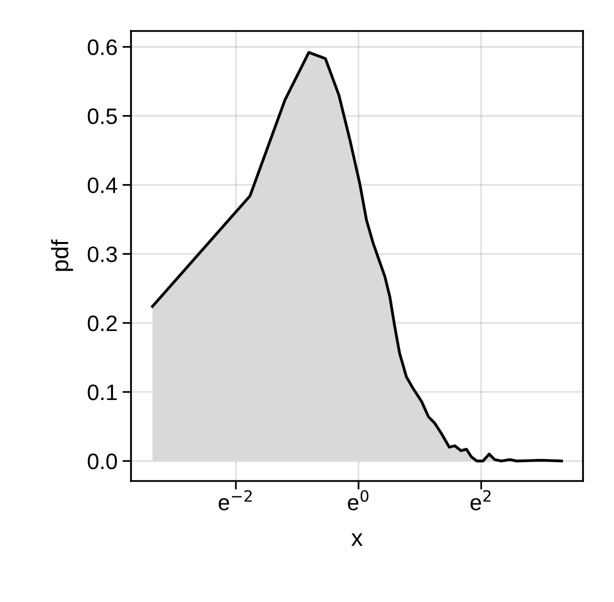  What do you see at coordinates (235, 500) in the screenshot?
I see `x-tick-label: e$^{−2}$` at bounding box center [235, 500].